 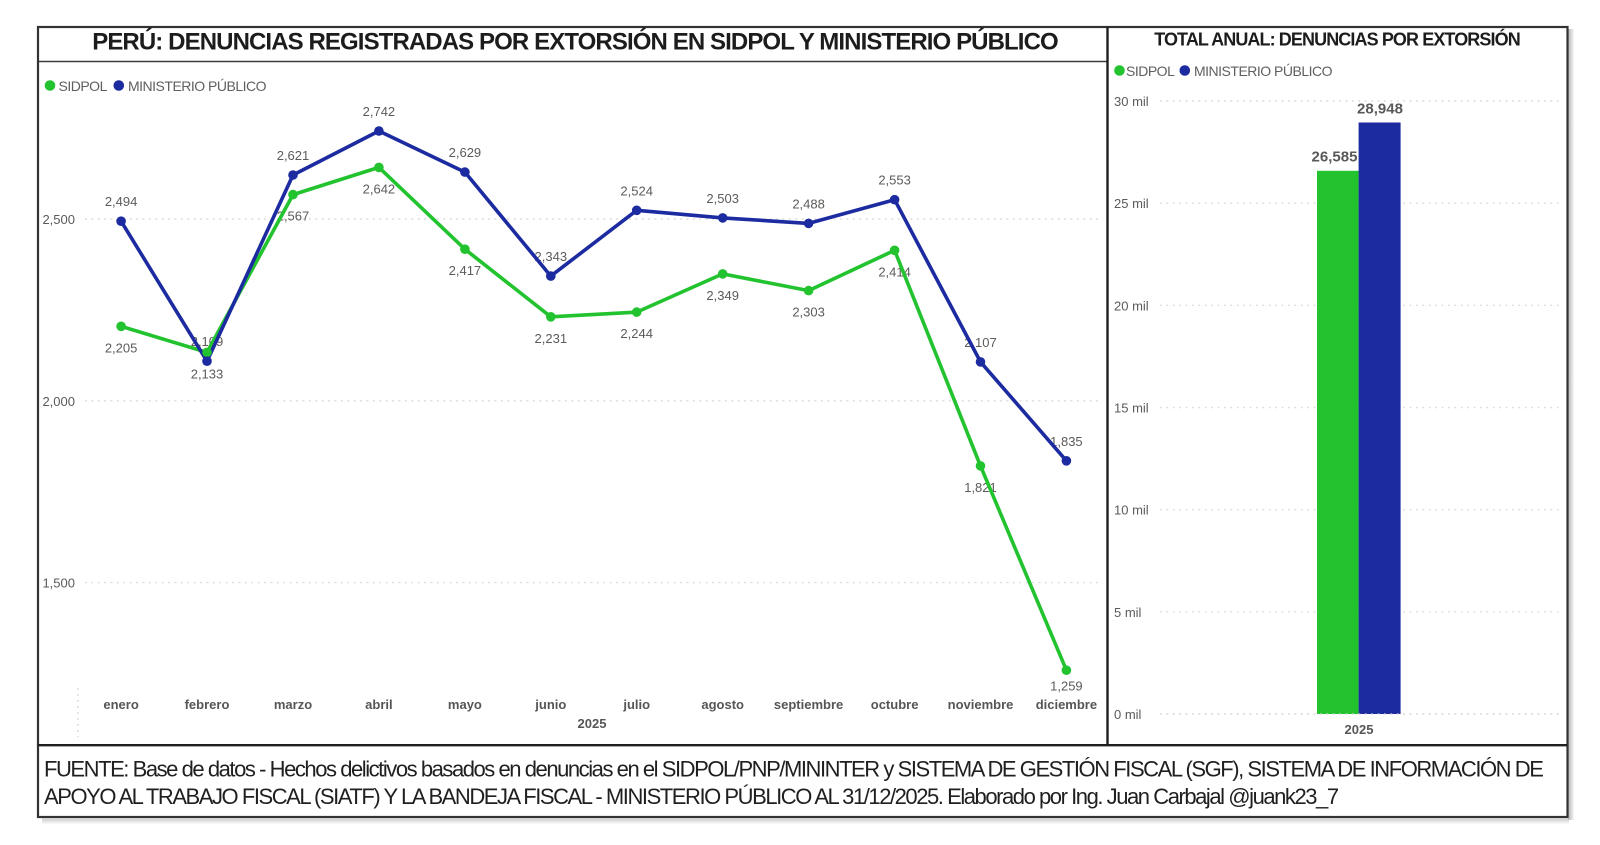 I want to click on svg-text: junio, so click(x=550, y=704).